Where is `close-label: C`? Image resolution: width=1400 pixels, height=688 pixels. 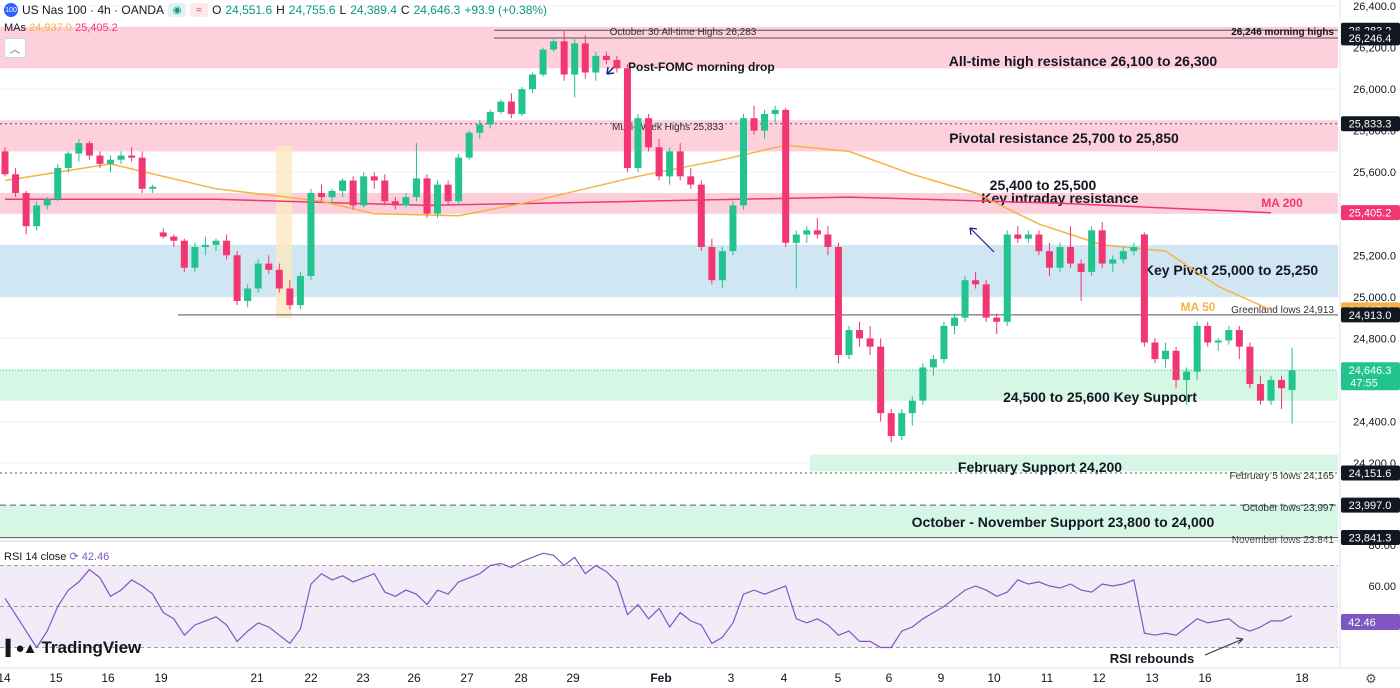
close-label: C is located at coordinates (405, 10).